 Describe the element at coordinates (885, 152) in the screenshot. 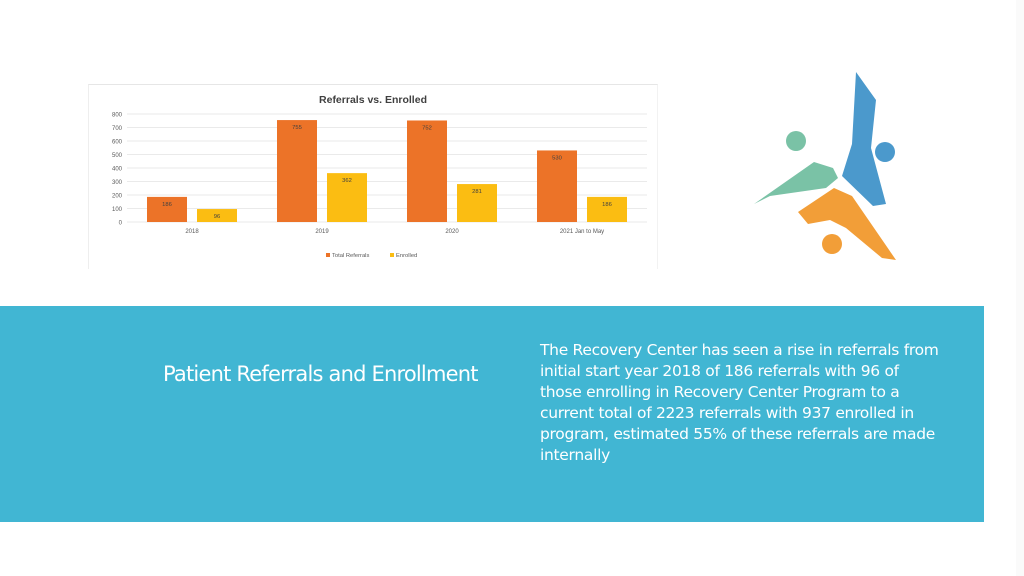

I see `logo-blue-head` at that location.